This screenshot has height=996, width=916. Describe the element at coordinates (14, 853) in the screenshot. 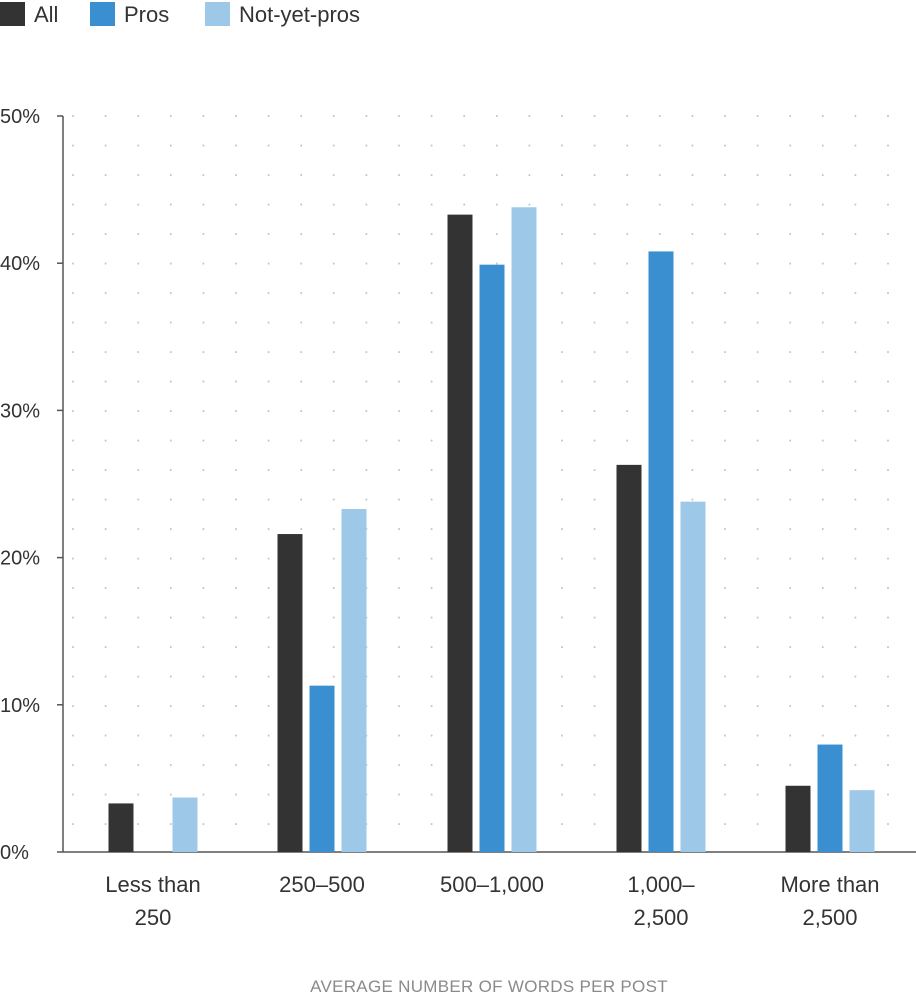

I see `y-tick-label: 0%` at that location.